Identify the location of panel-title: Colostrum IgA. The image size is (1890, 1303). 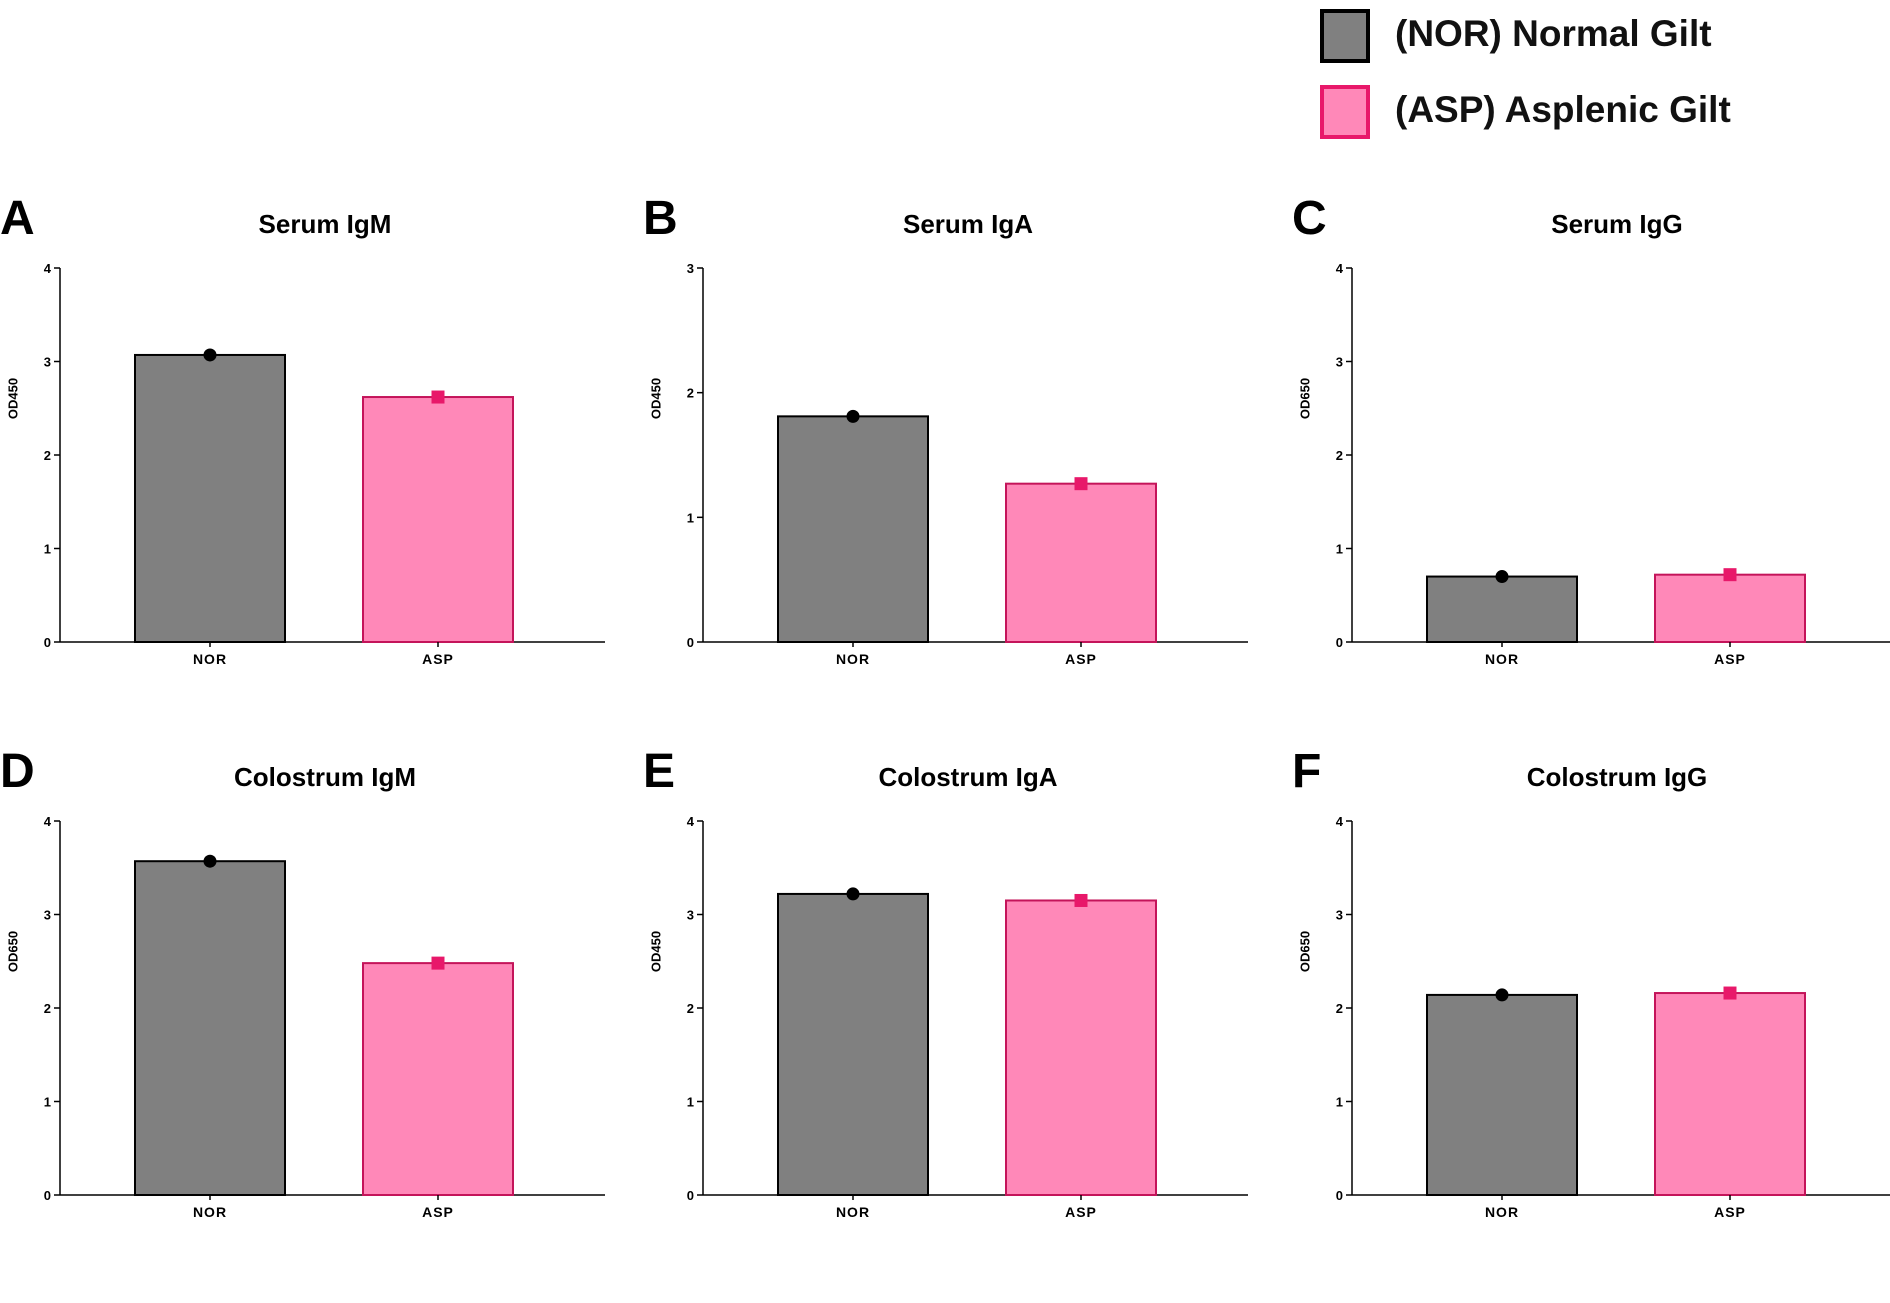
(968, 777).